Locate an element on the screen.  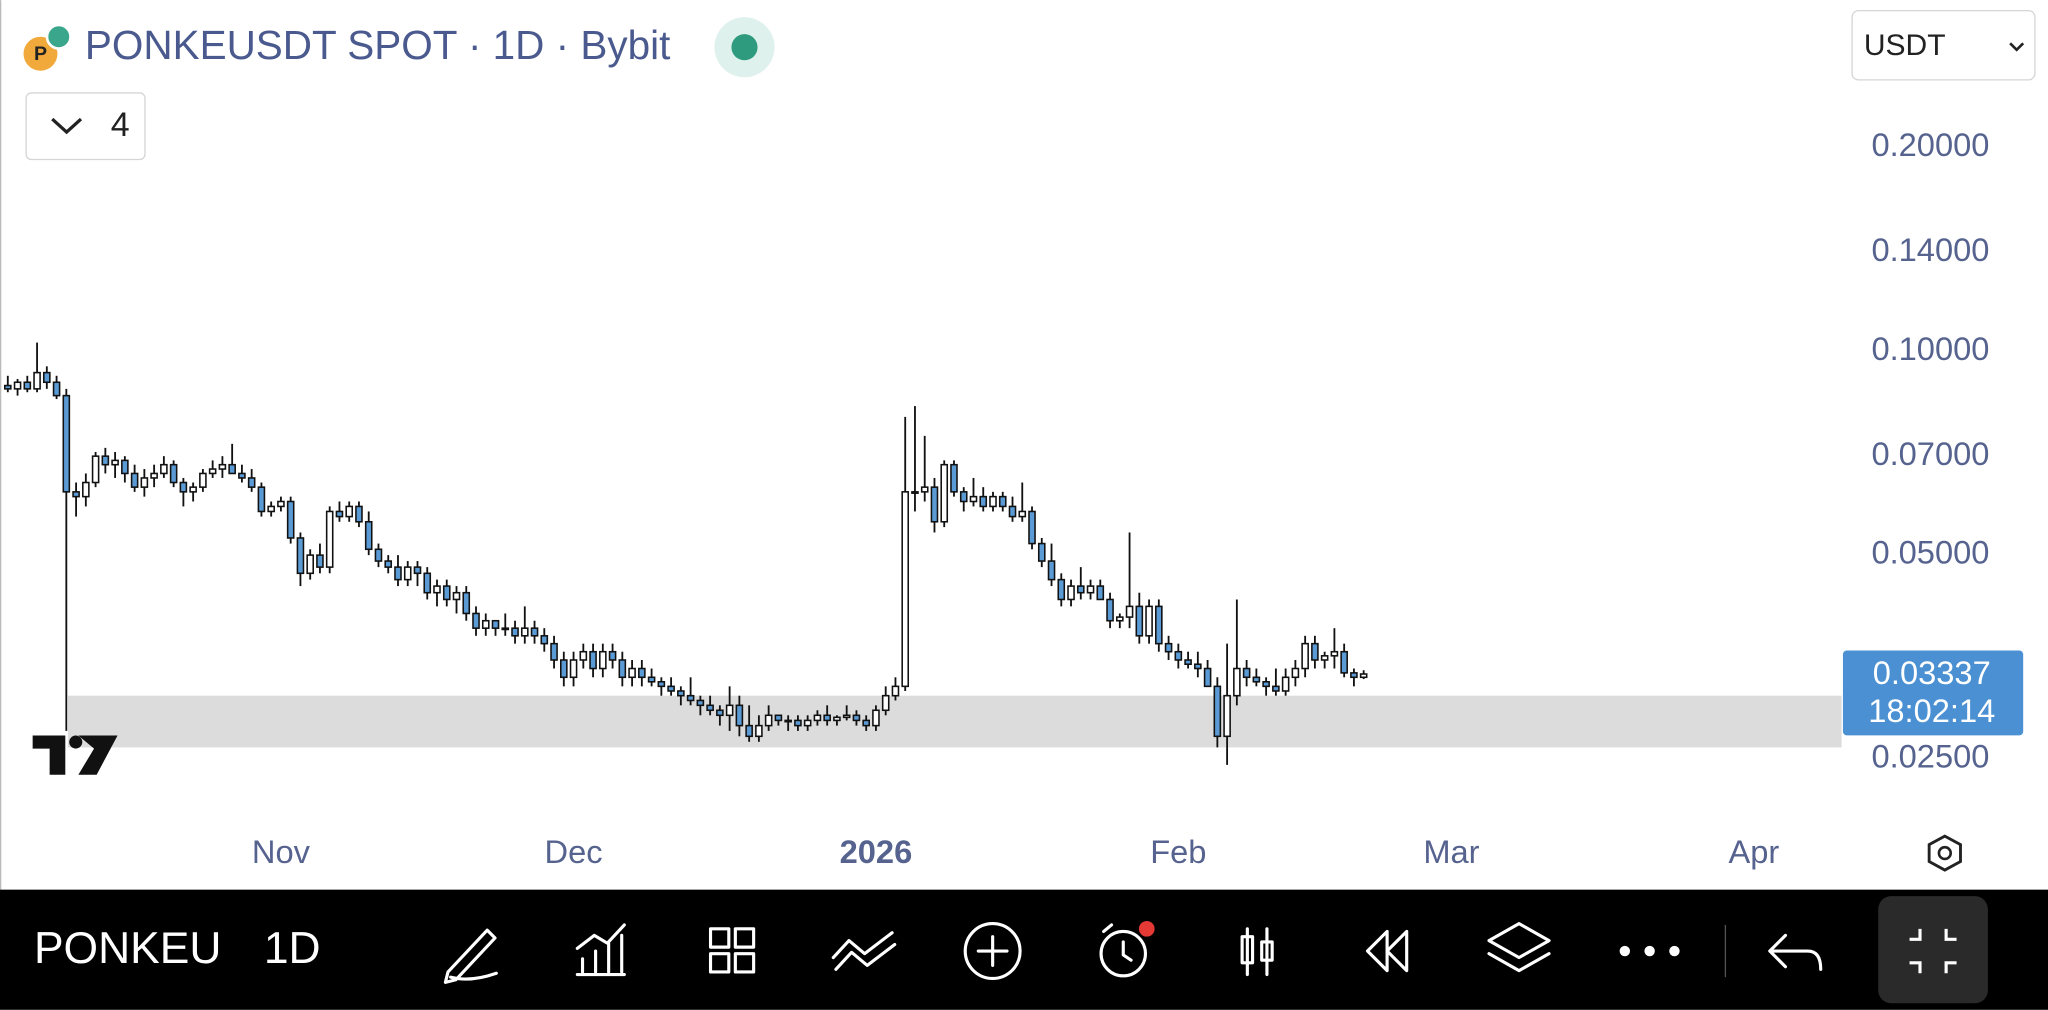
replay-tool is located at coordinates (1387, 951).